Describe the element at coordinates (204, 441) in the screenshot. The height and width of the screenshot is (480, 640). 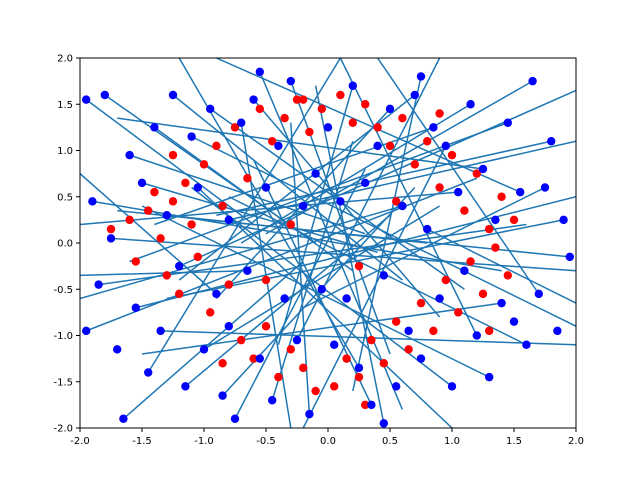
I see `x-tick-label: -1.0` at that location.